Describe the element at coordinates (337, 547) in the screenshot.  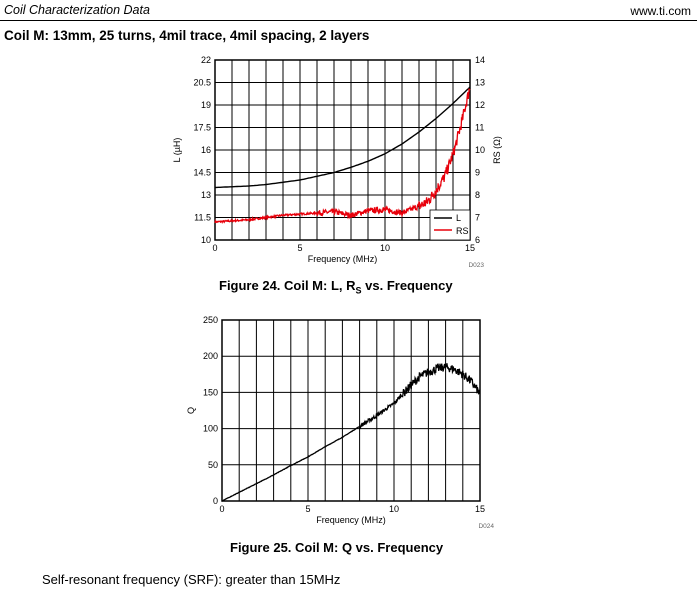
I see `figure-25-caption: Figure 25. Coil M: Q vs. Frequency` at that location.